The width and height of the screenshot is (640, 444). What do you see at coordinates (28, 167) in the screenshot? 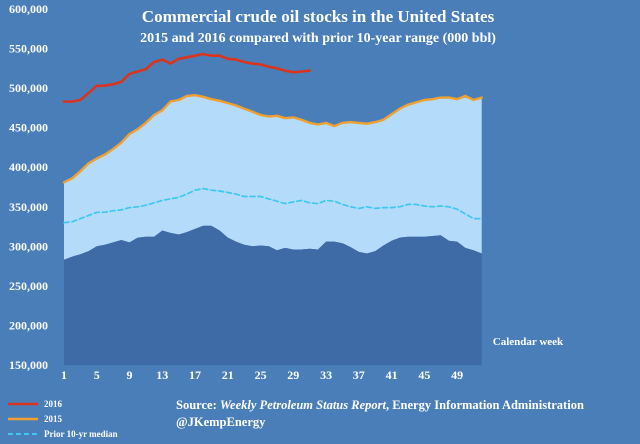
I see `y-tick-label: 400,000` at bounding box center [28, 167].